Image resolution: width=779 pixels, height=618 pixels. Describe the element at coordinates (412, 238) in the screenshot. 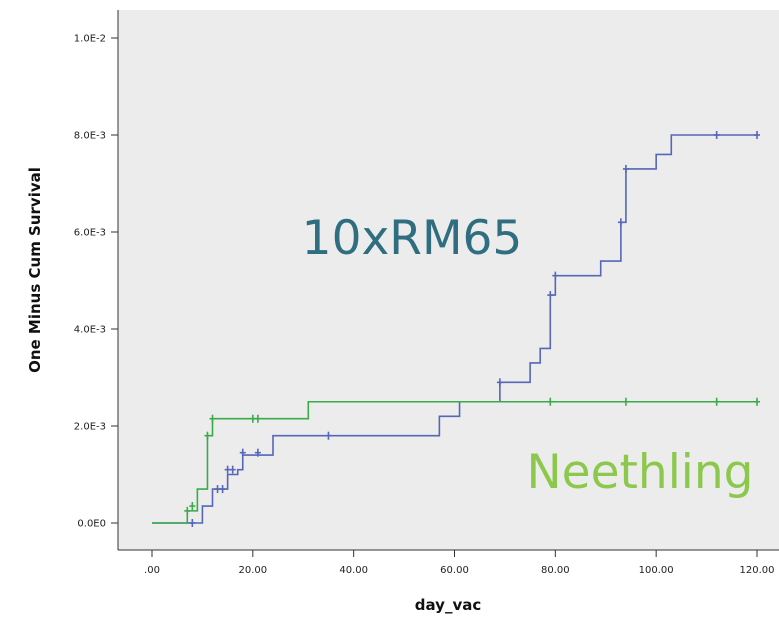

I see `annotation-10xrm65: 10xRM65` at that location.